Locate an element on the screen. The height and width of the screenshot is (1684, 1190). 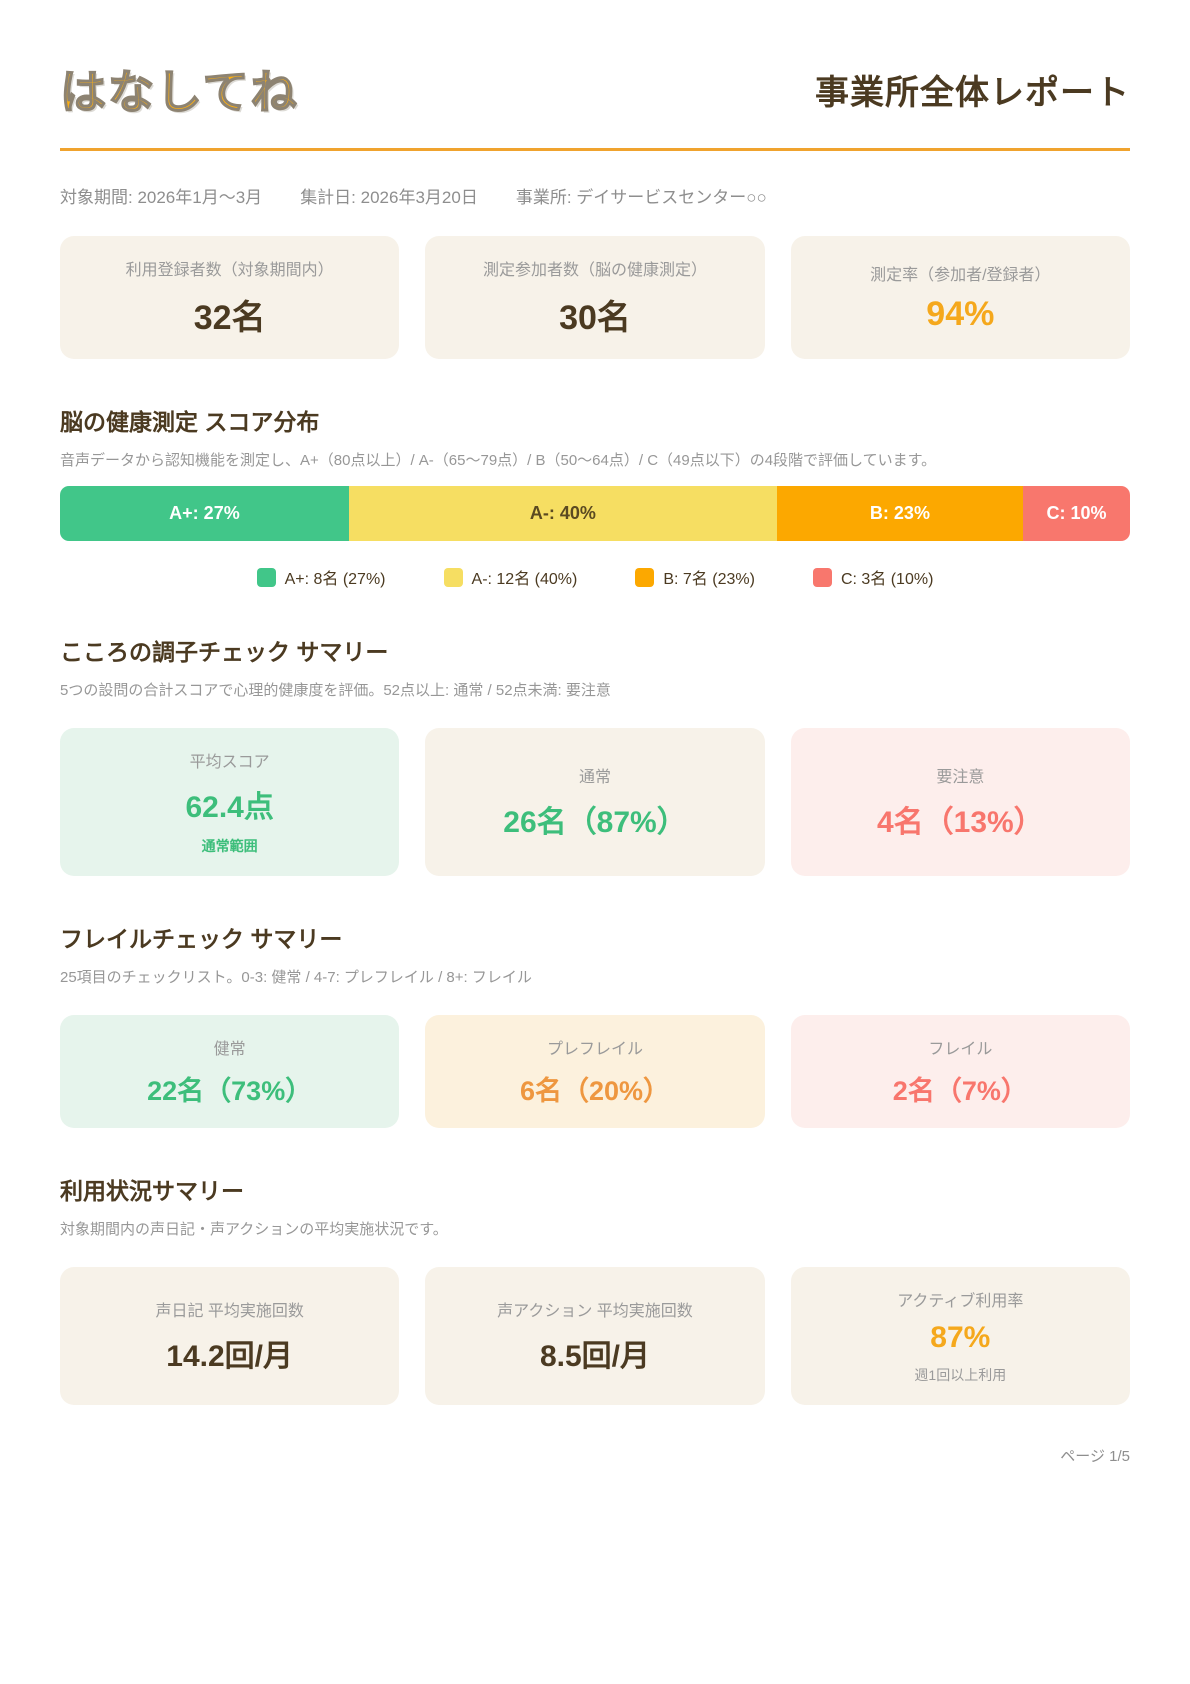
stat-label: 利用登録者数（対象期間内） is located at coordinates (229, 270).